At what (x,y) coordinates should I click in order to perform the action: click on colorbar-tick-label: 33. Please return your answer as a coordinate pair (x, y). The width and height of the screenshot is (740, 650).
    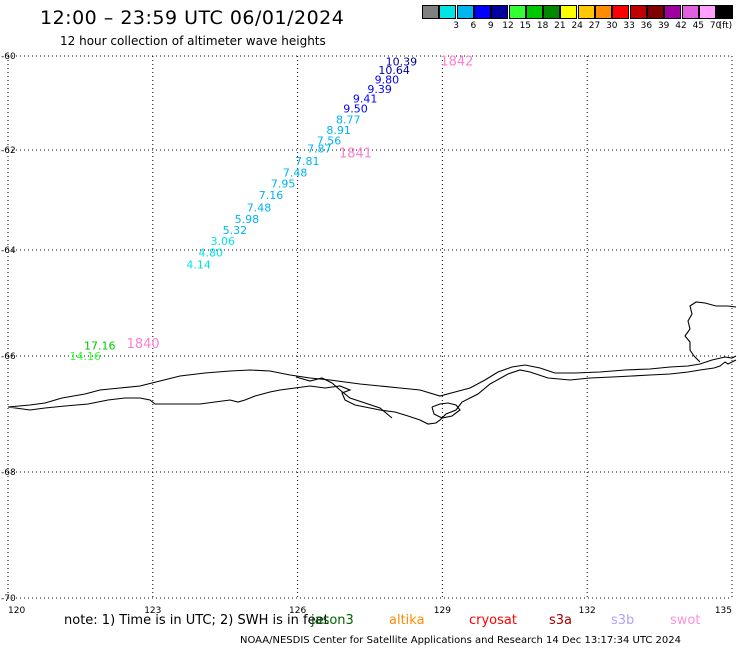
    Looking at the image, I should click on (629, 26).